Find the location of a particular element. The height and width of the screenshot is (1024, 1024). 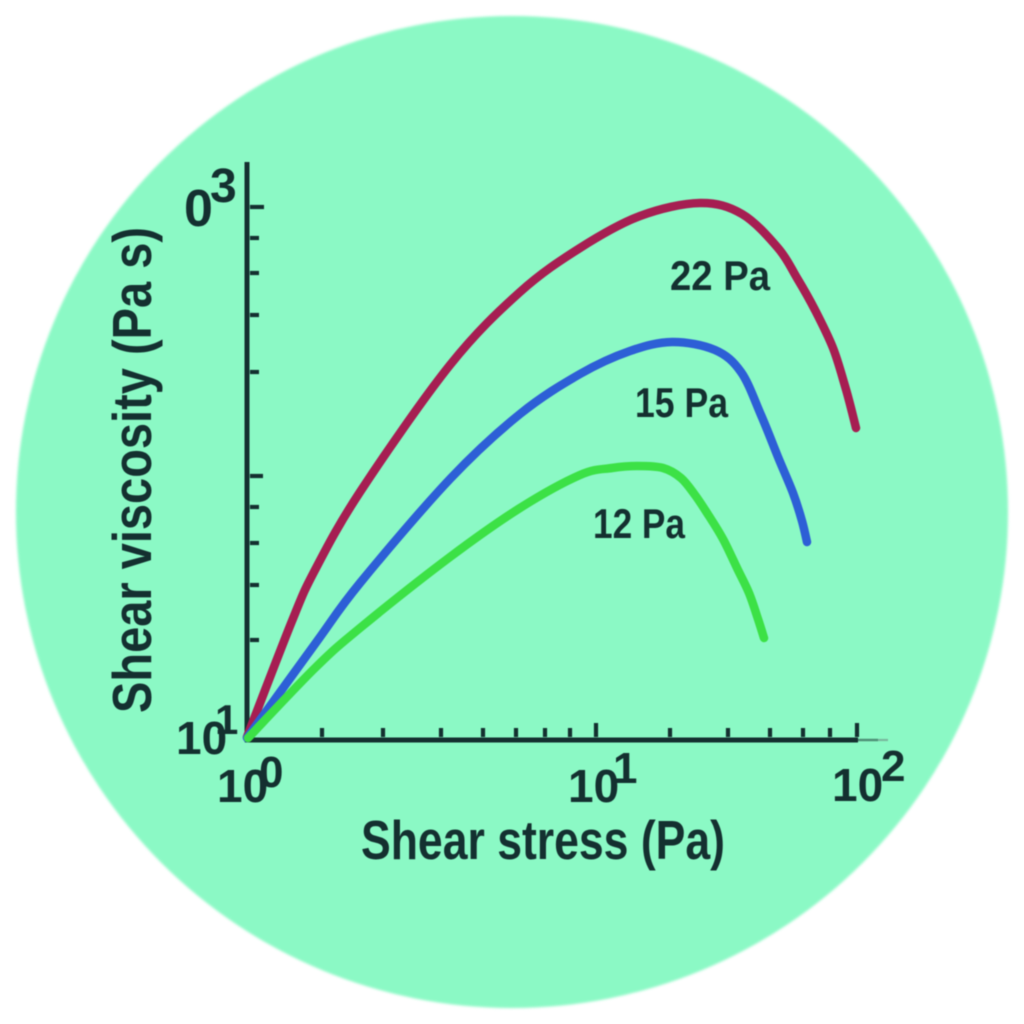

svg-text: Shear stress (Pa) is located at coordinates (543, 840).